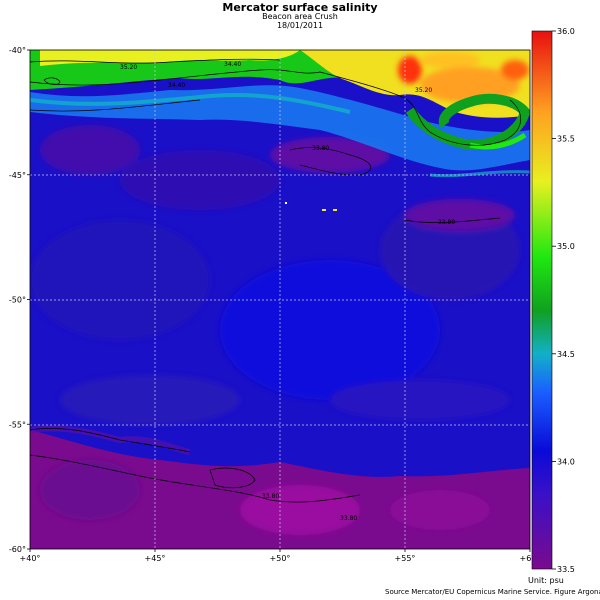  I want to click on colorbar-tick-label: 35.0, so click(566, 246).